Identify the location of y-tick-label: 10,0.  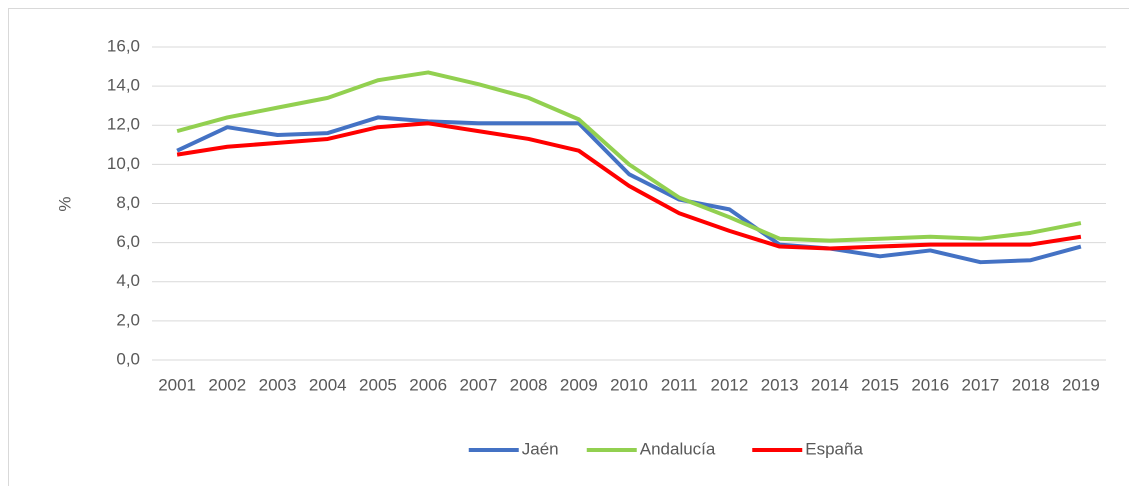
(123, 163).